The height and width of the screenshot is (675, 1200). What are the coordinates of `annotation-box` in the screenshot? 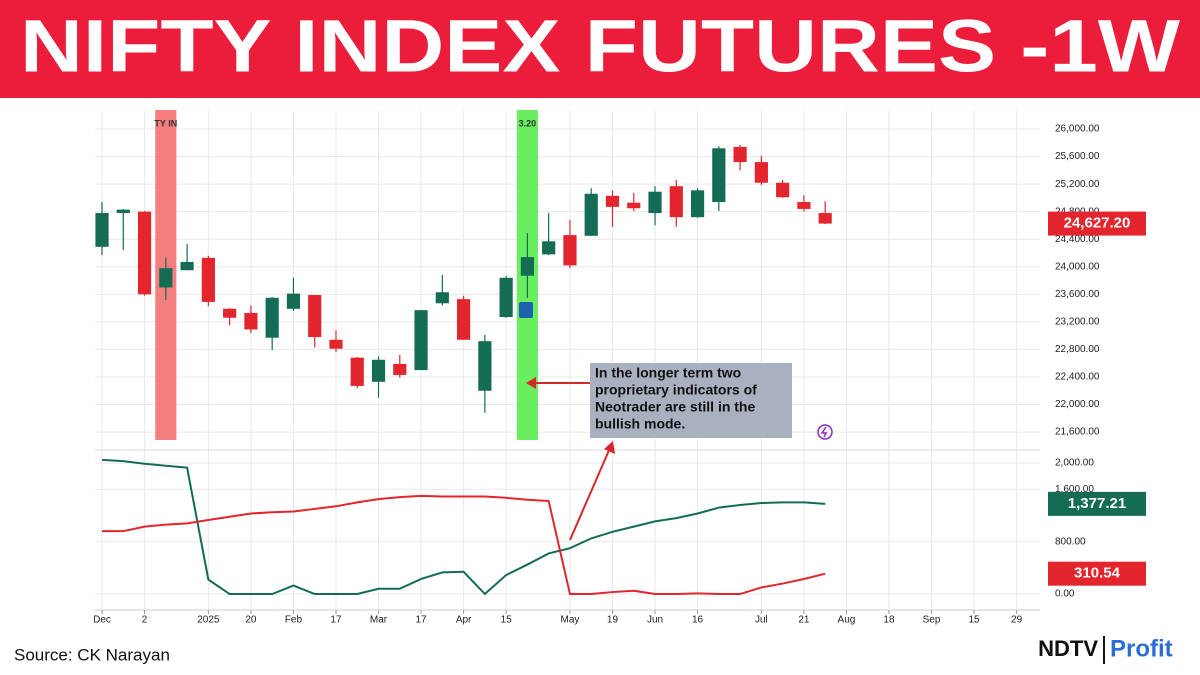 It's located at (691, 400).